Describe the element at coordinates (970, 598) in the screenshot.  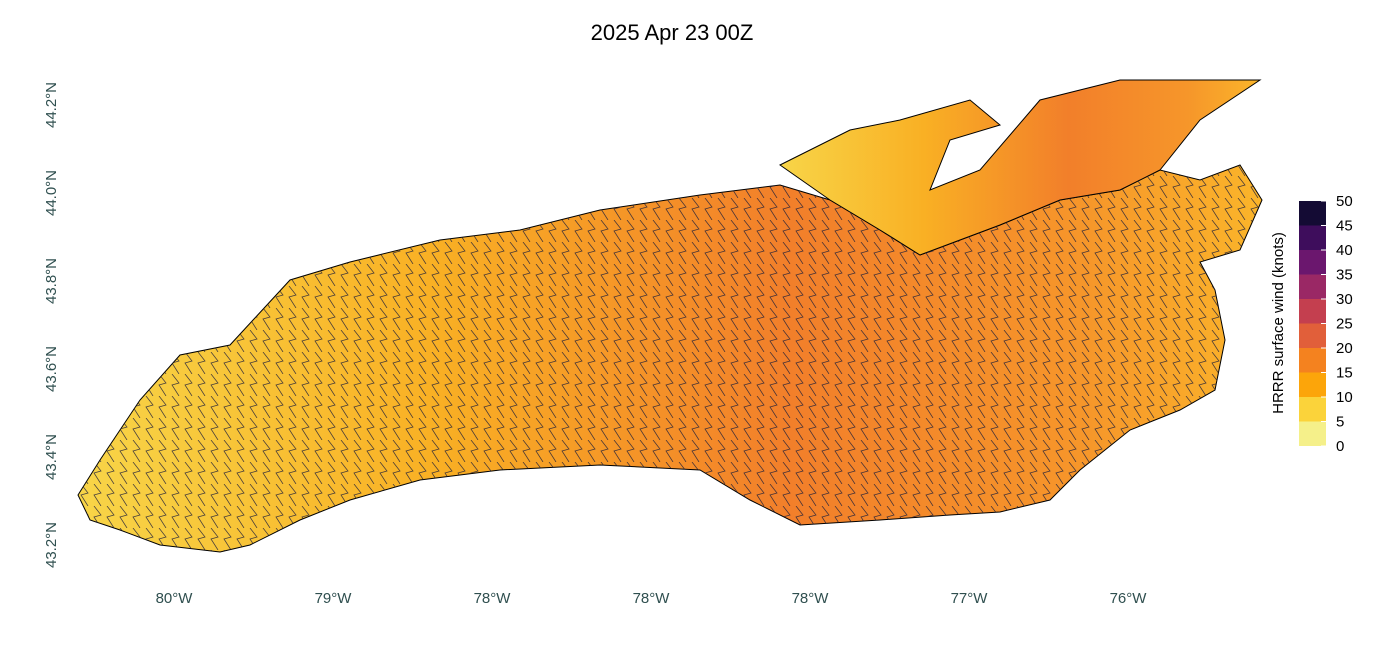
I see `x-axis-label: 77°W` at that location.